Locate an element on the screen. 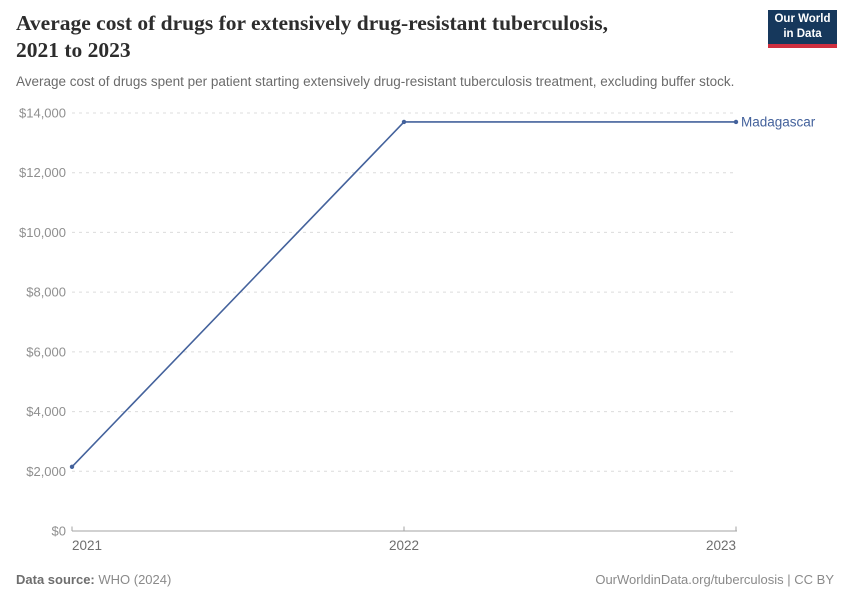 The height and width of the screenshot is (600, 850). logo-line-2: in Data is located at coordinates (802, 34).